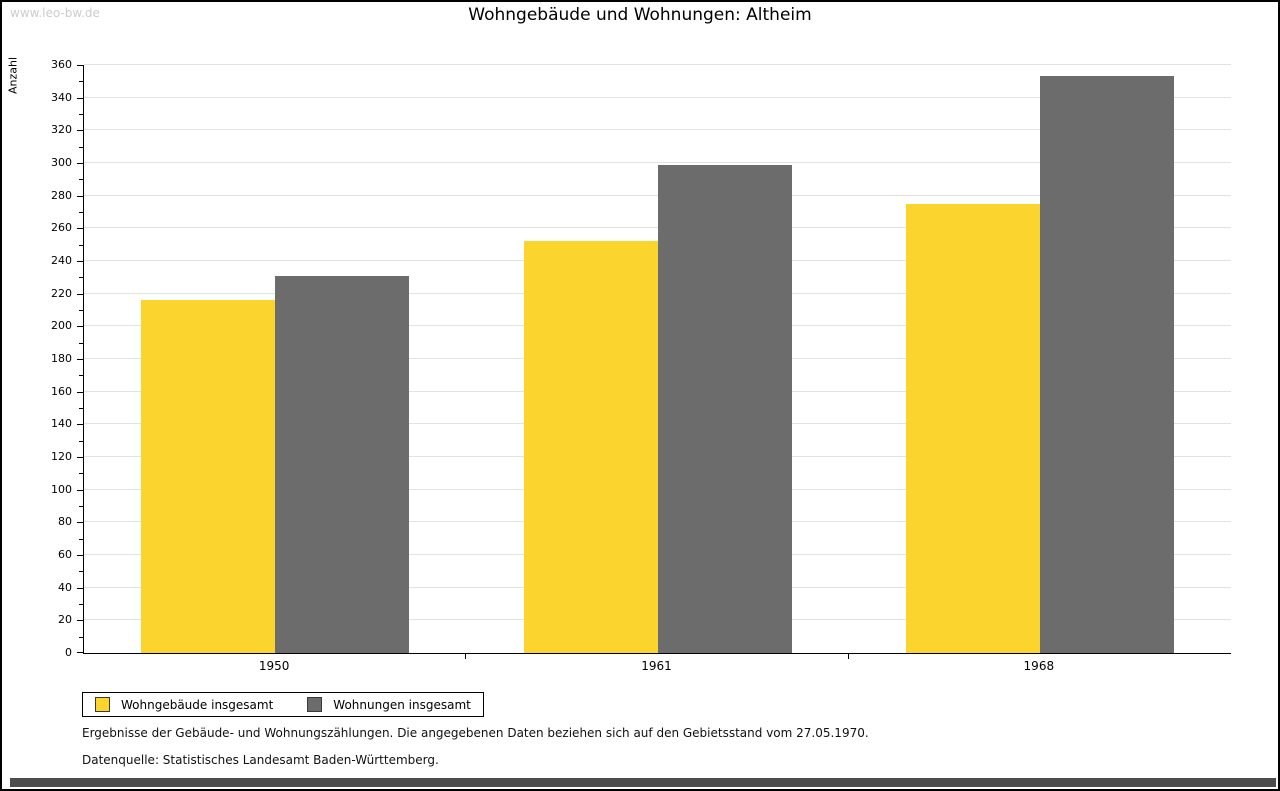 The image size is (1280, 791). What do you see at coordinates (643, 782) in the screenshot?
I see `frame-bottom-shadow` at bounding box center [643, 782].